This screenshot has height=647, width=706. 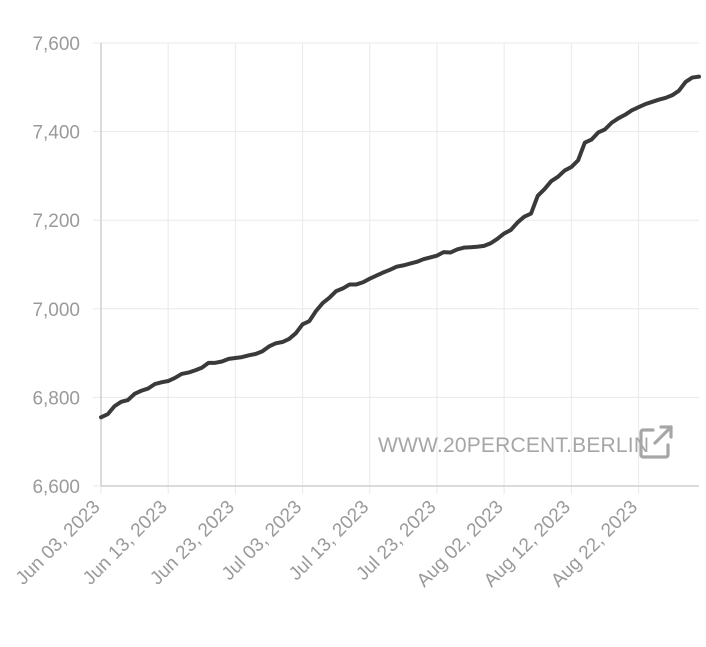 What do you see at coordinates (56, 398) in the screenshot?
I see `y-tick-label: 6,800` at bounding box center [56, 398].